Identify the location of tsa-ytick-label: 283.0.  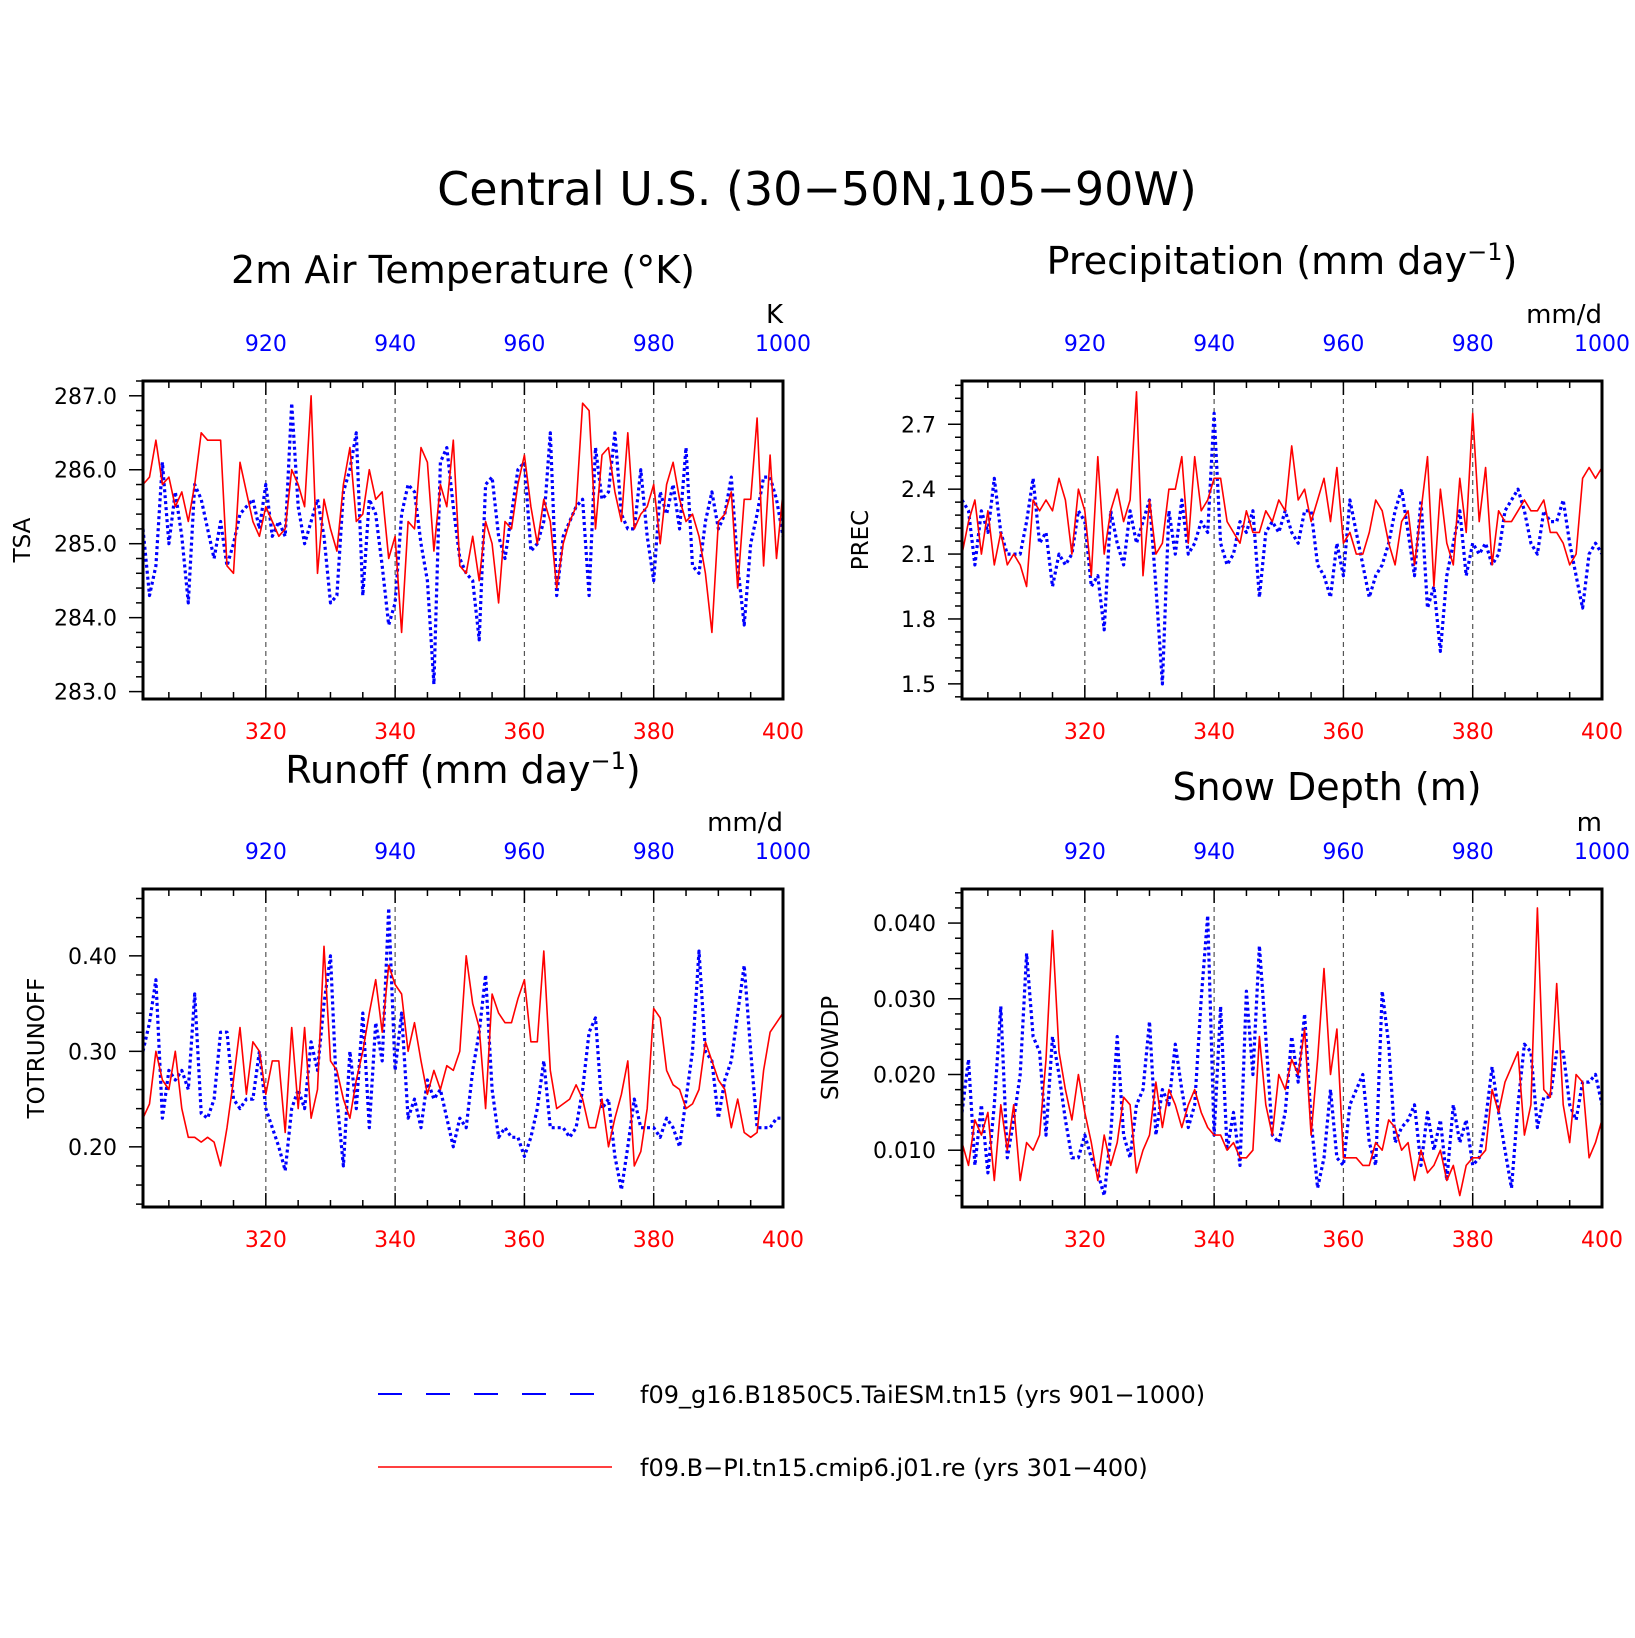
(85, 693).